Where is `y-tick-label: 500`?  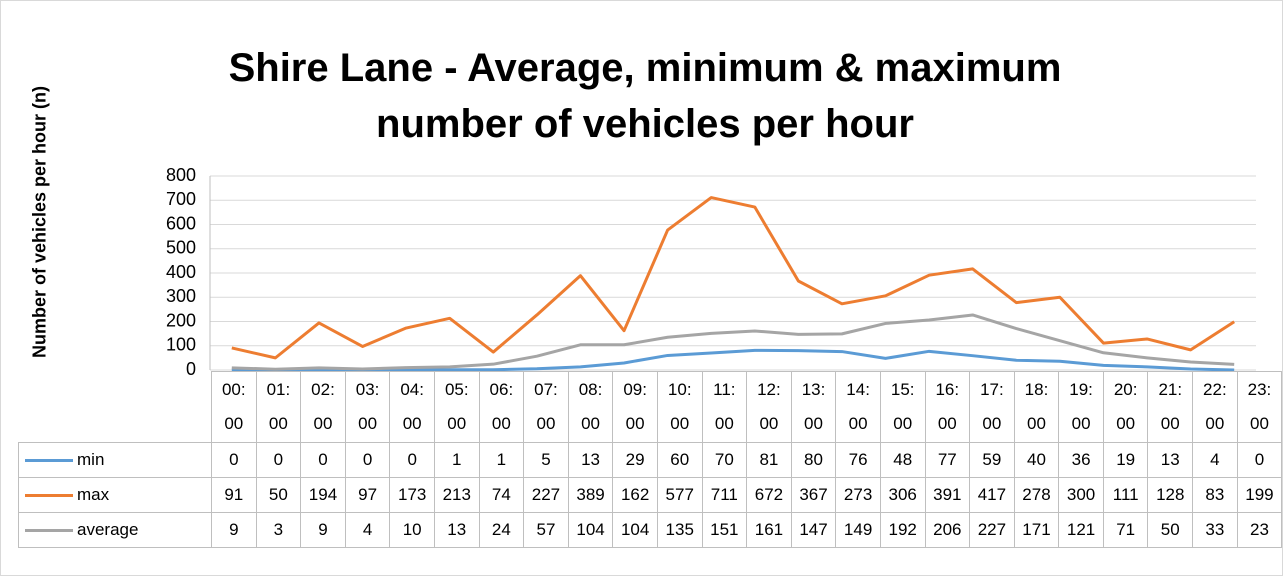 y-tick-label: 500 is located at coordinates (181, 248).